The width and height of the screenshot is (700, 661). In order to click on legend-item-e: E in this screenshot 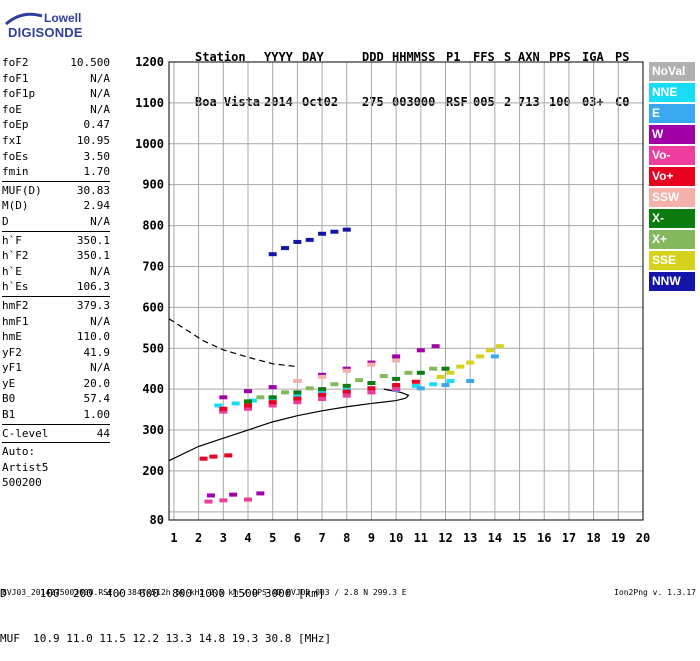, I will do `click(672, 113)`.